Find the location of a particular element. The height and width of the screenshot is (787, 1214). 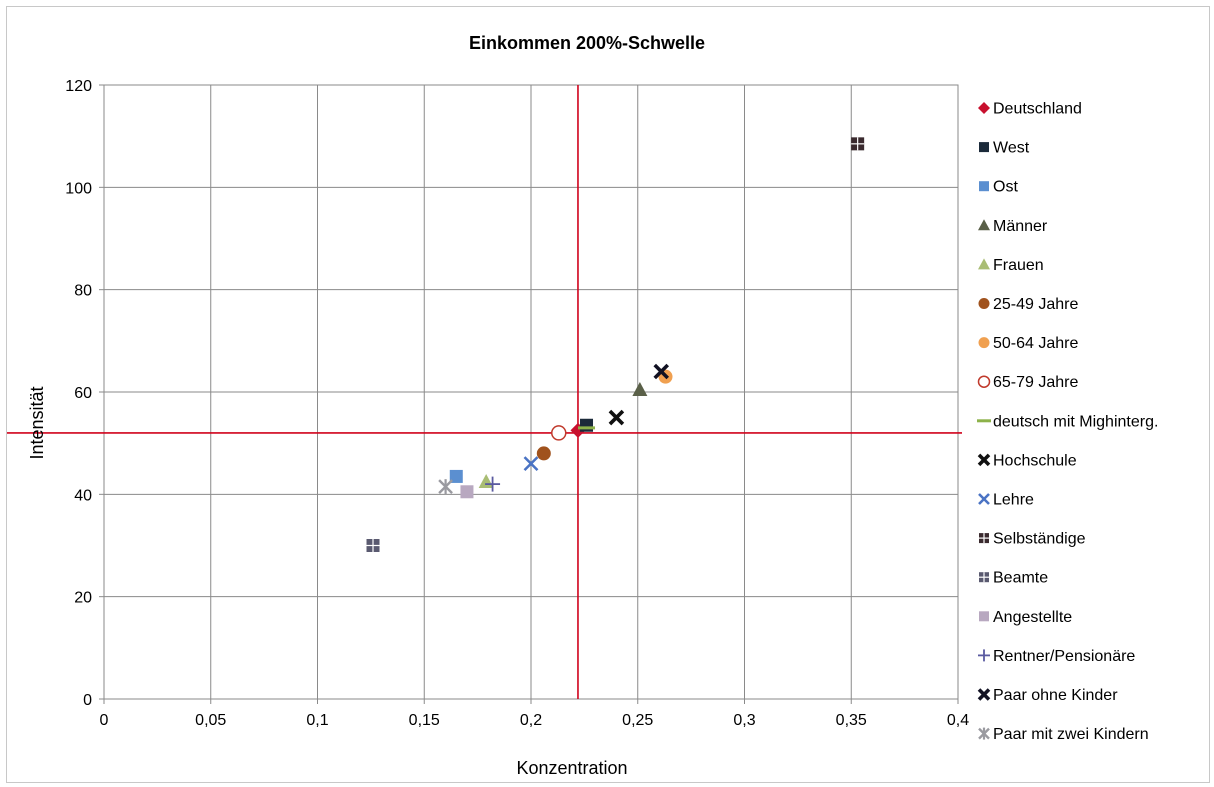

legend-label: Angestellte is located at coordinates (1032, 617).